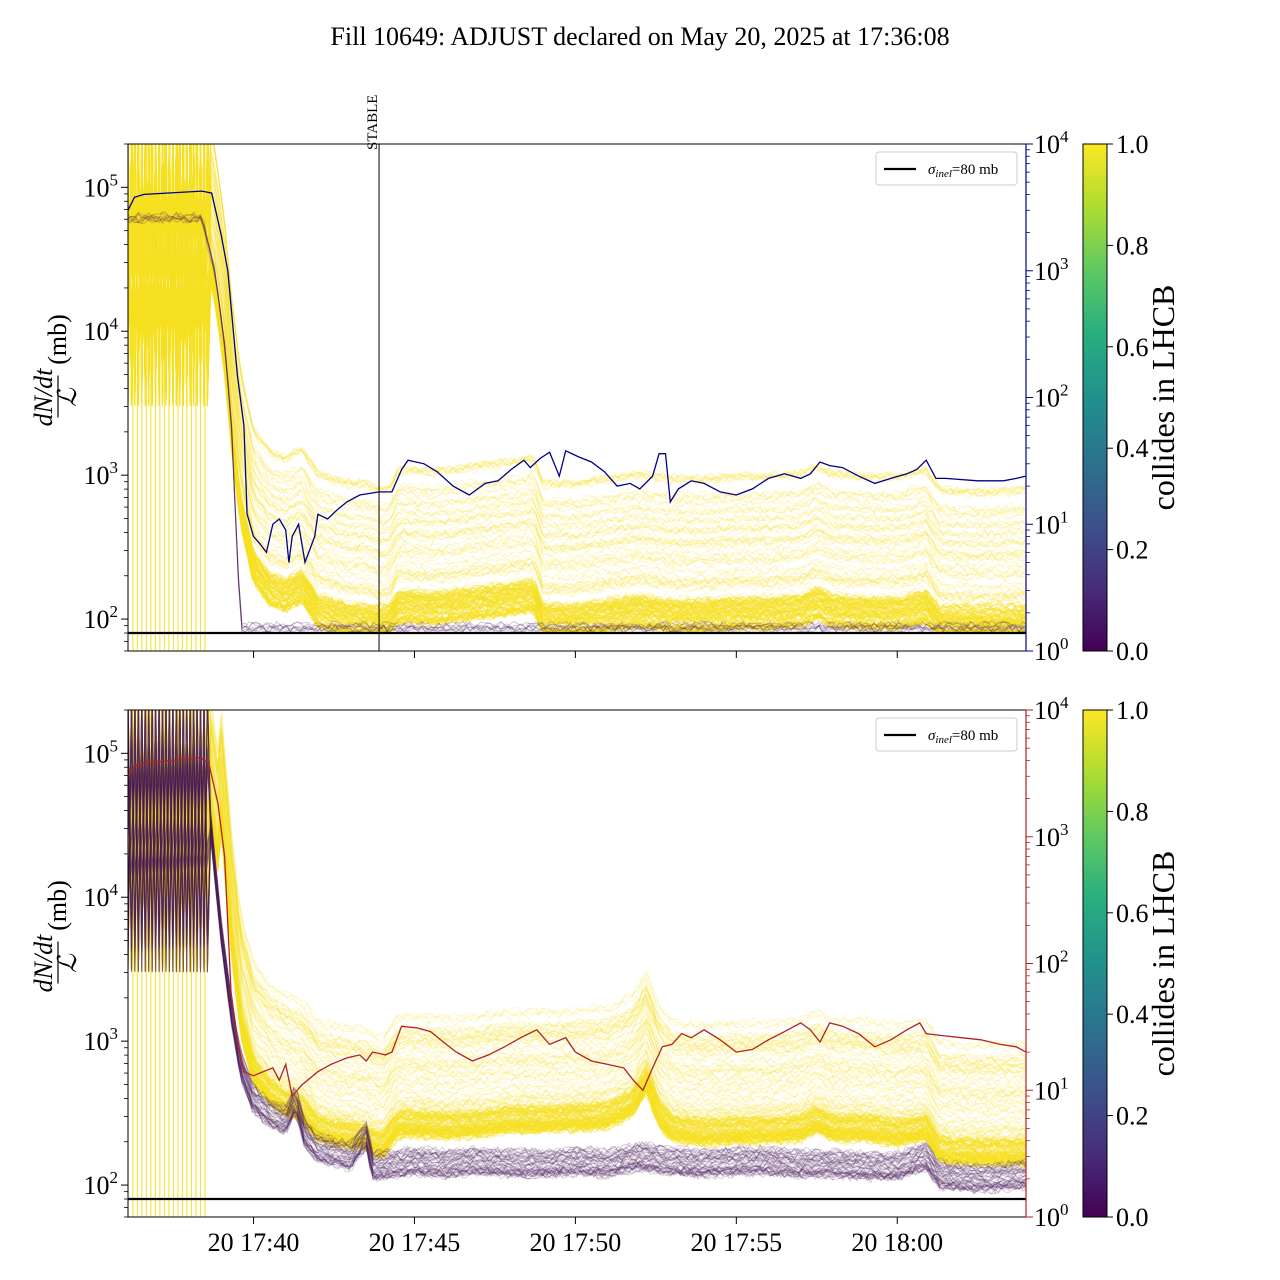  What do you see at coordinates (1047, 962) in the screenshot?
I see `bottom-right-y-axis: 100 101 102 103 104` at bounding box center [1047, 962].